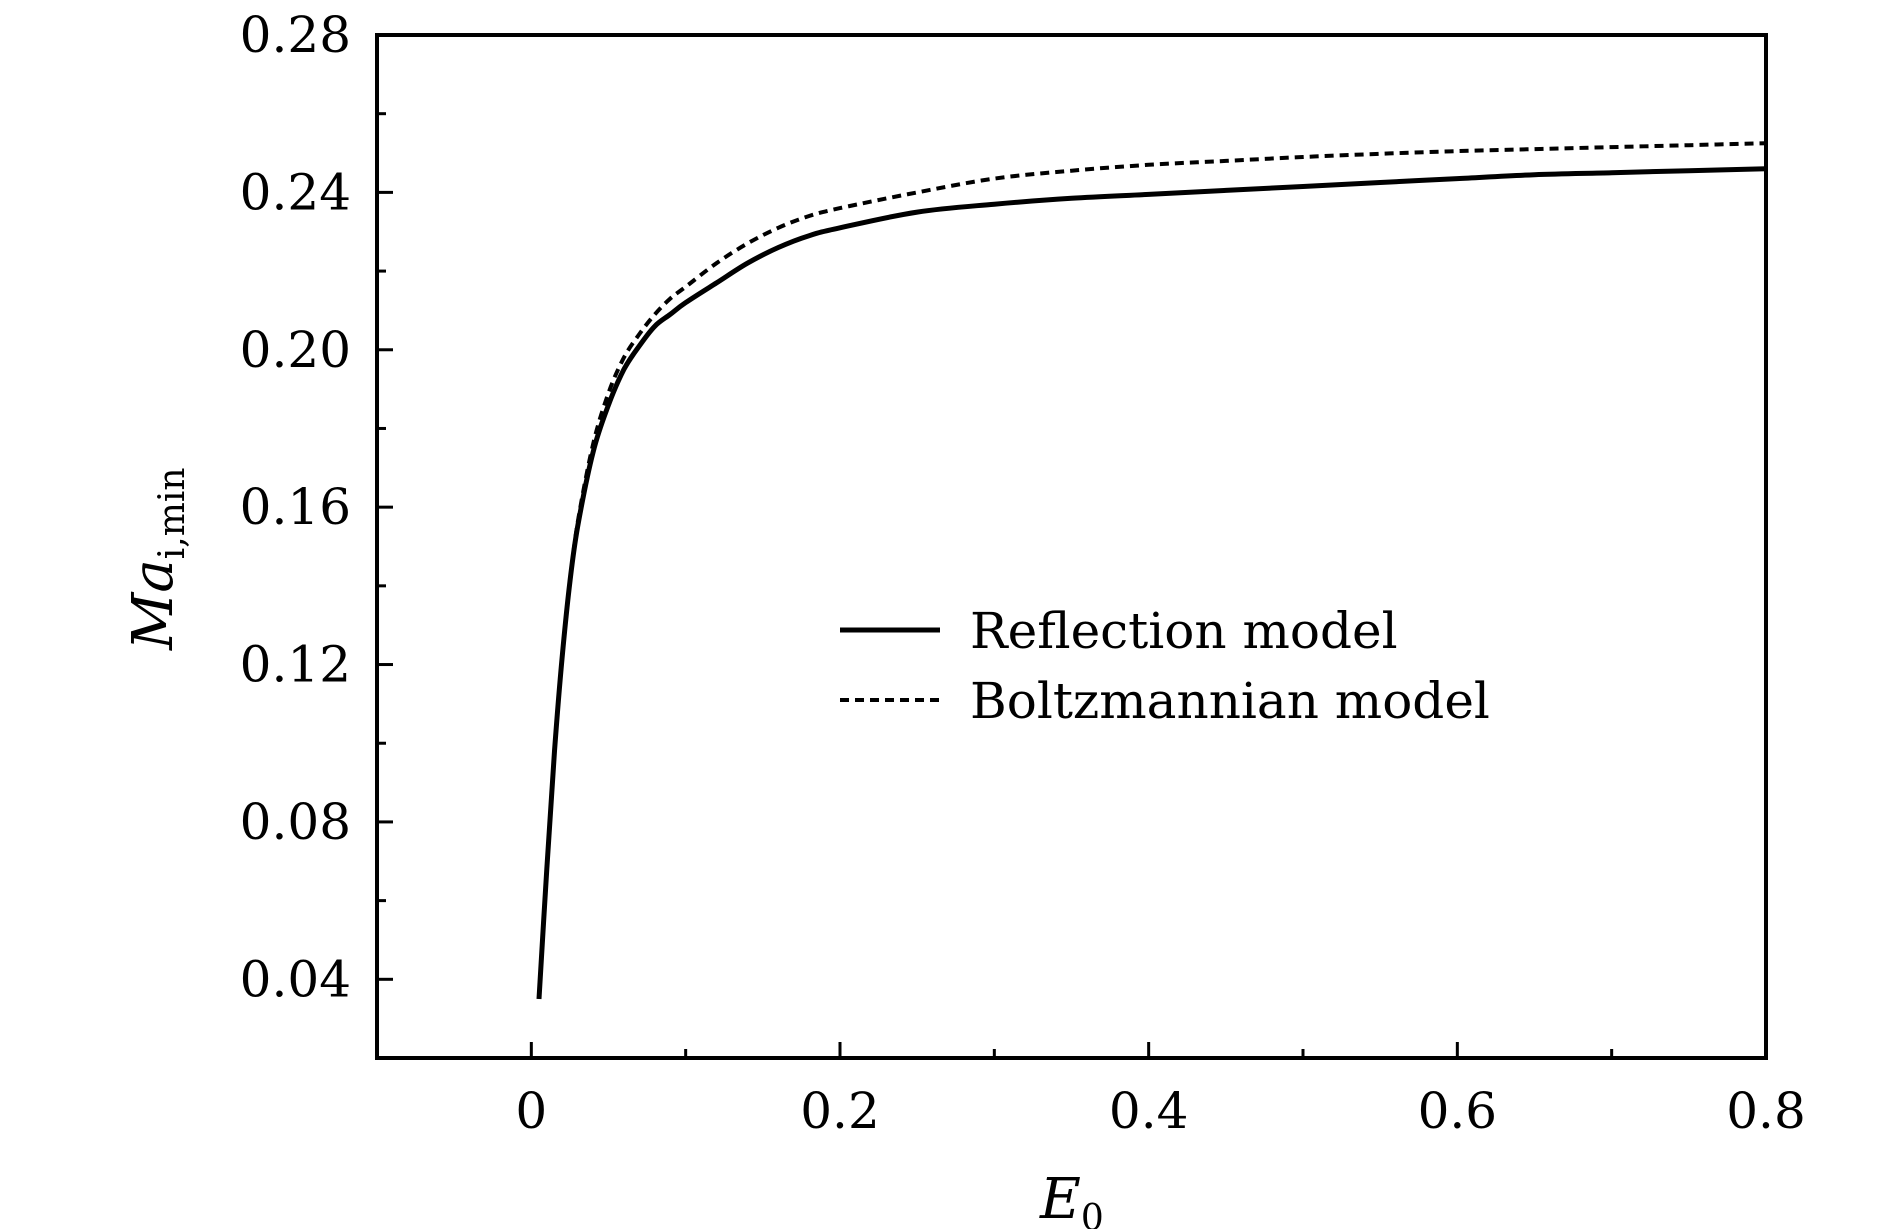  What do you see at coordinates (531, 1111) in the screenshot?
I see `x-tick-label: 0` at bounding box center [531, 1111].